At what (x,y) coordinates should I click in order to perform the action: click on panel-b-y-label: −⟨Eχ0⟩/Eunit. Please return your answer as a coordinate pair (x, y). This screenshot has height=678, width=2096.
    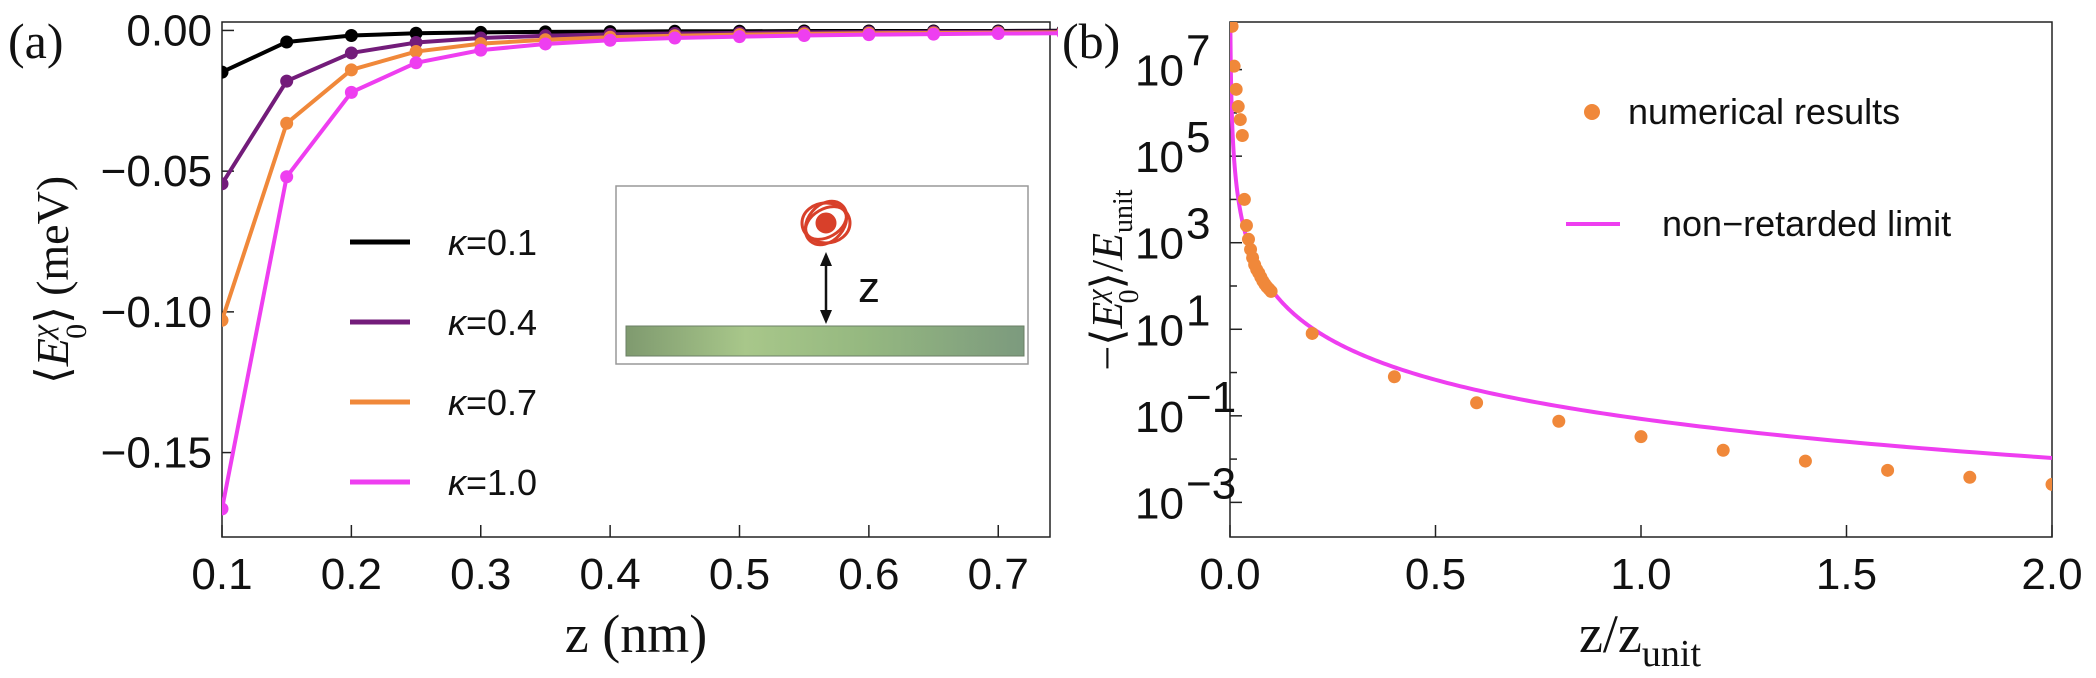
    Looking at the image, I should click on (1113, 279).